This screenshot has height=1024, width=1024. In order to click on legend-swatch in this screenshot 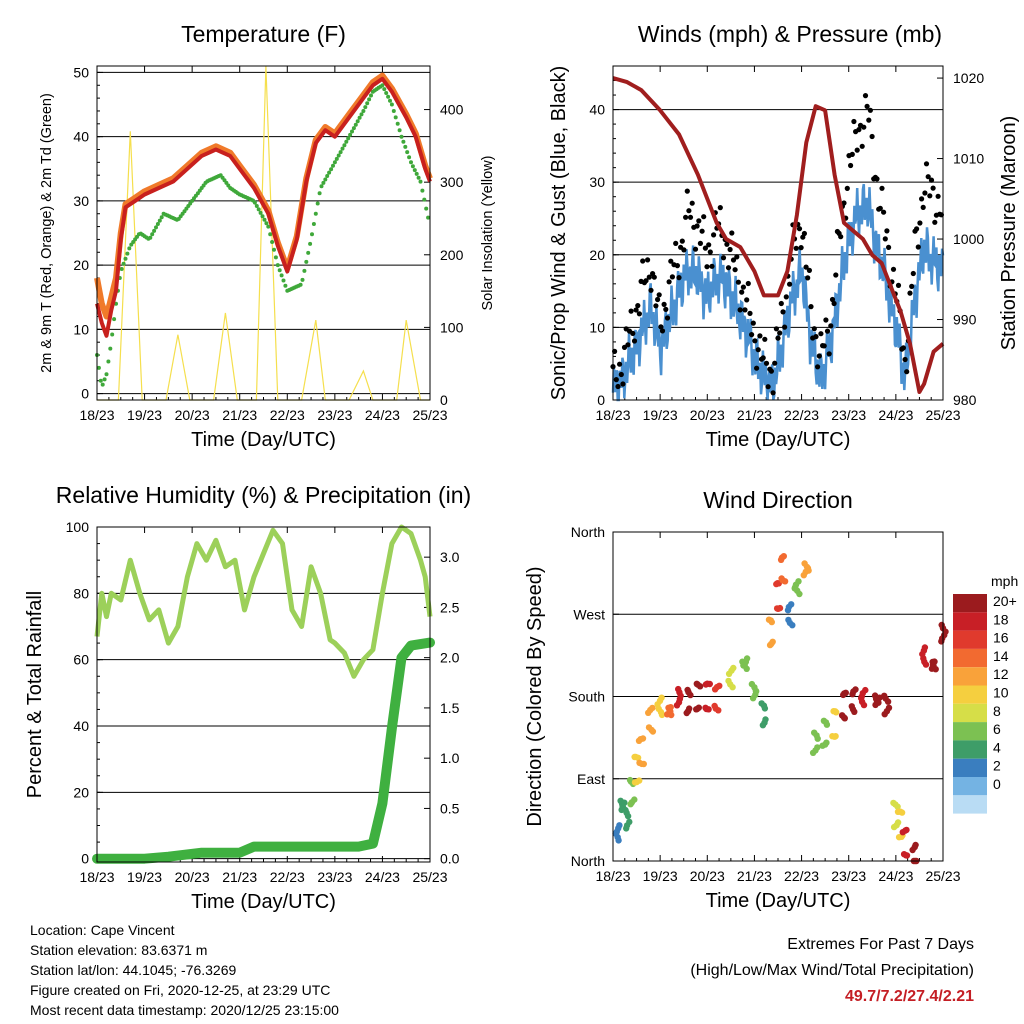, I will do `click(970, 694)`.